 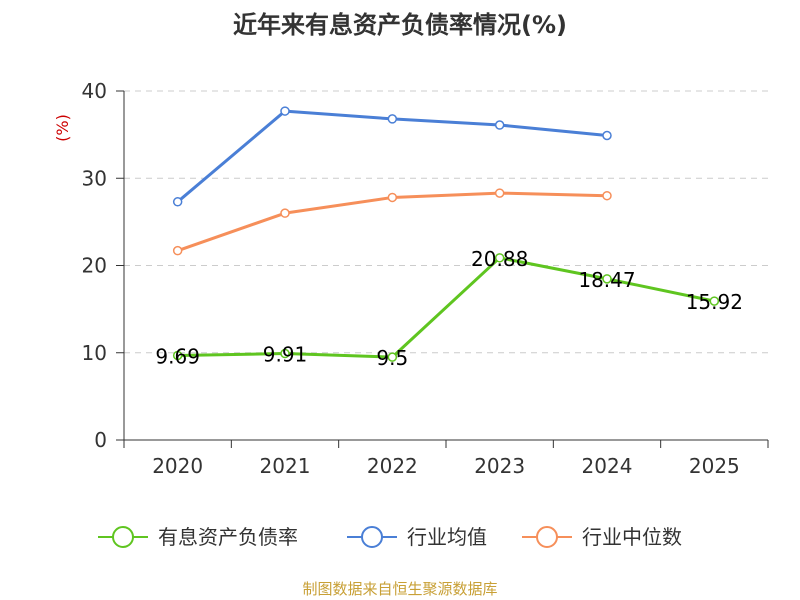 I want to click on x-tick-label: 2023, so click(x=499, y=466).